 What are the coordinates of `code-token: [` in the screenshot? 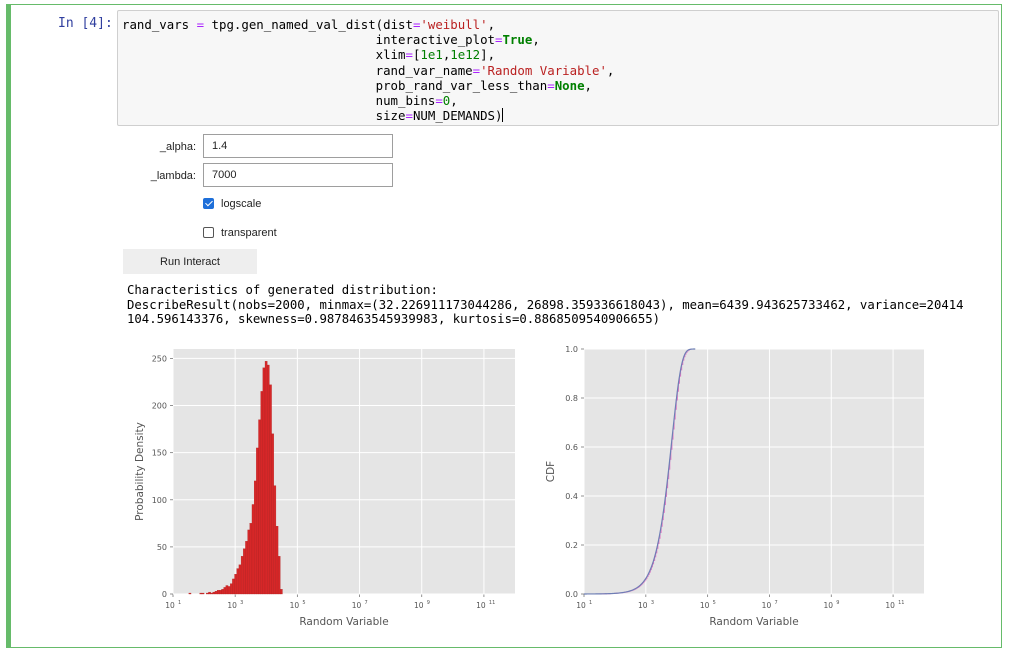 It's located at (416, 55).